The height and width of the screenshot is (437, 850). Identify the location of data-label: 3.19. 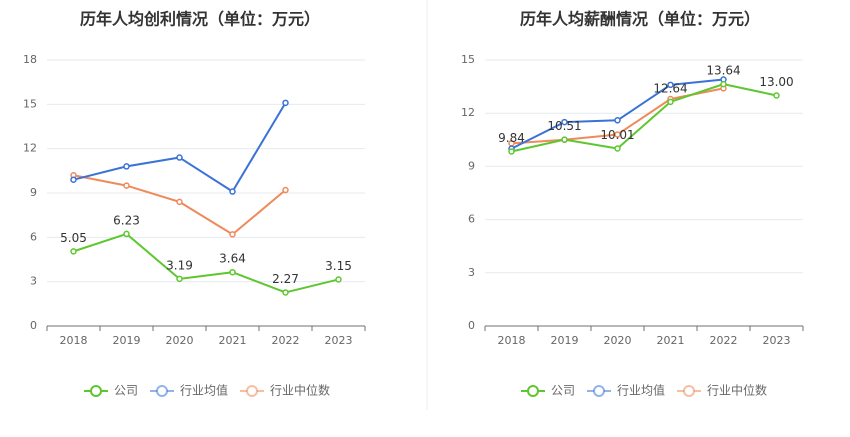
(179, 265).